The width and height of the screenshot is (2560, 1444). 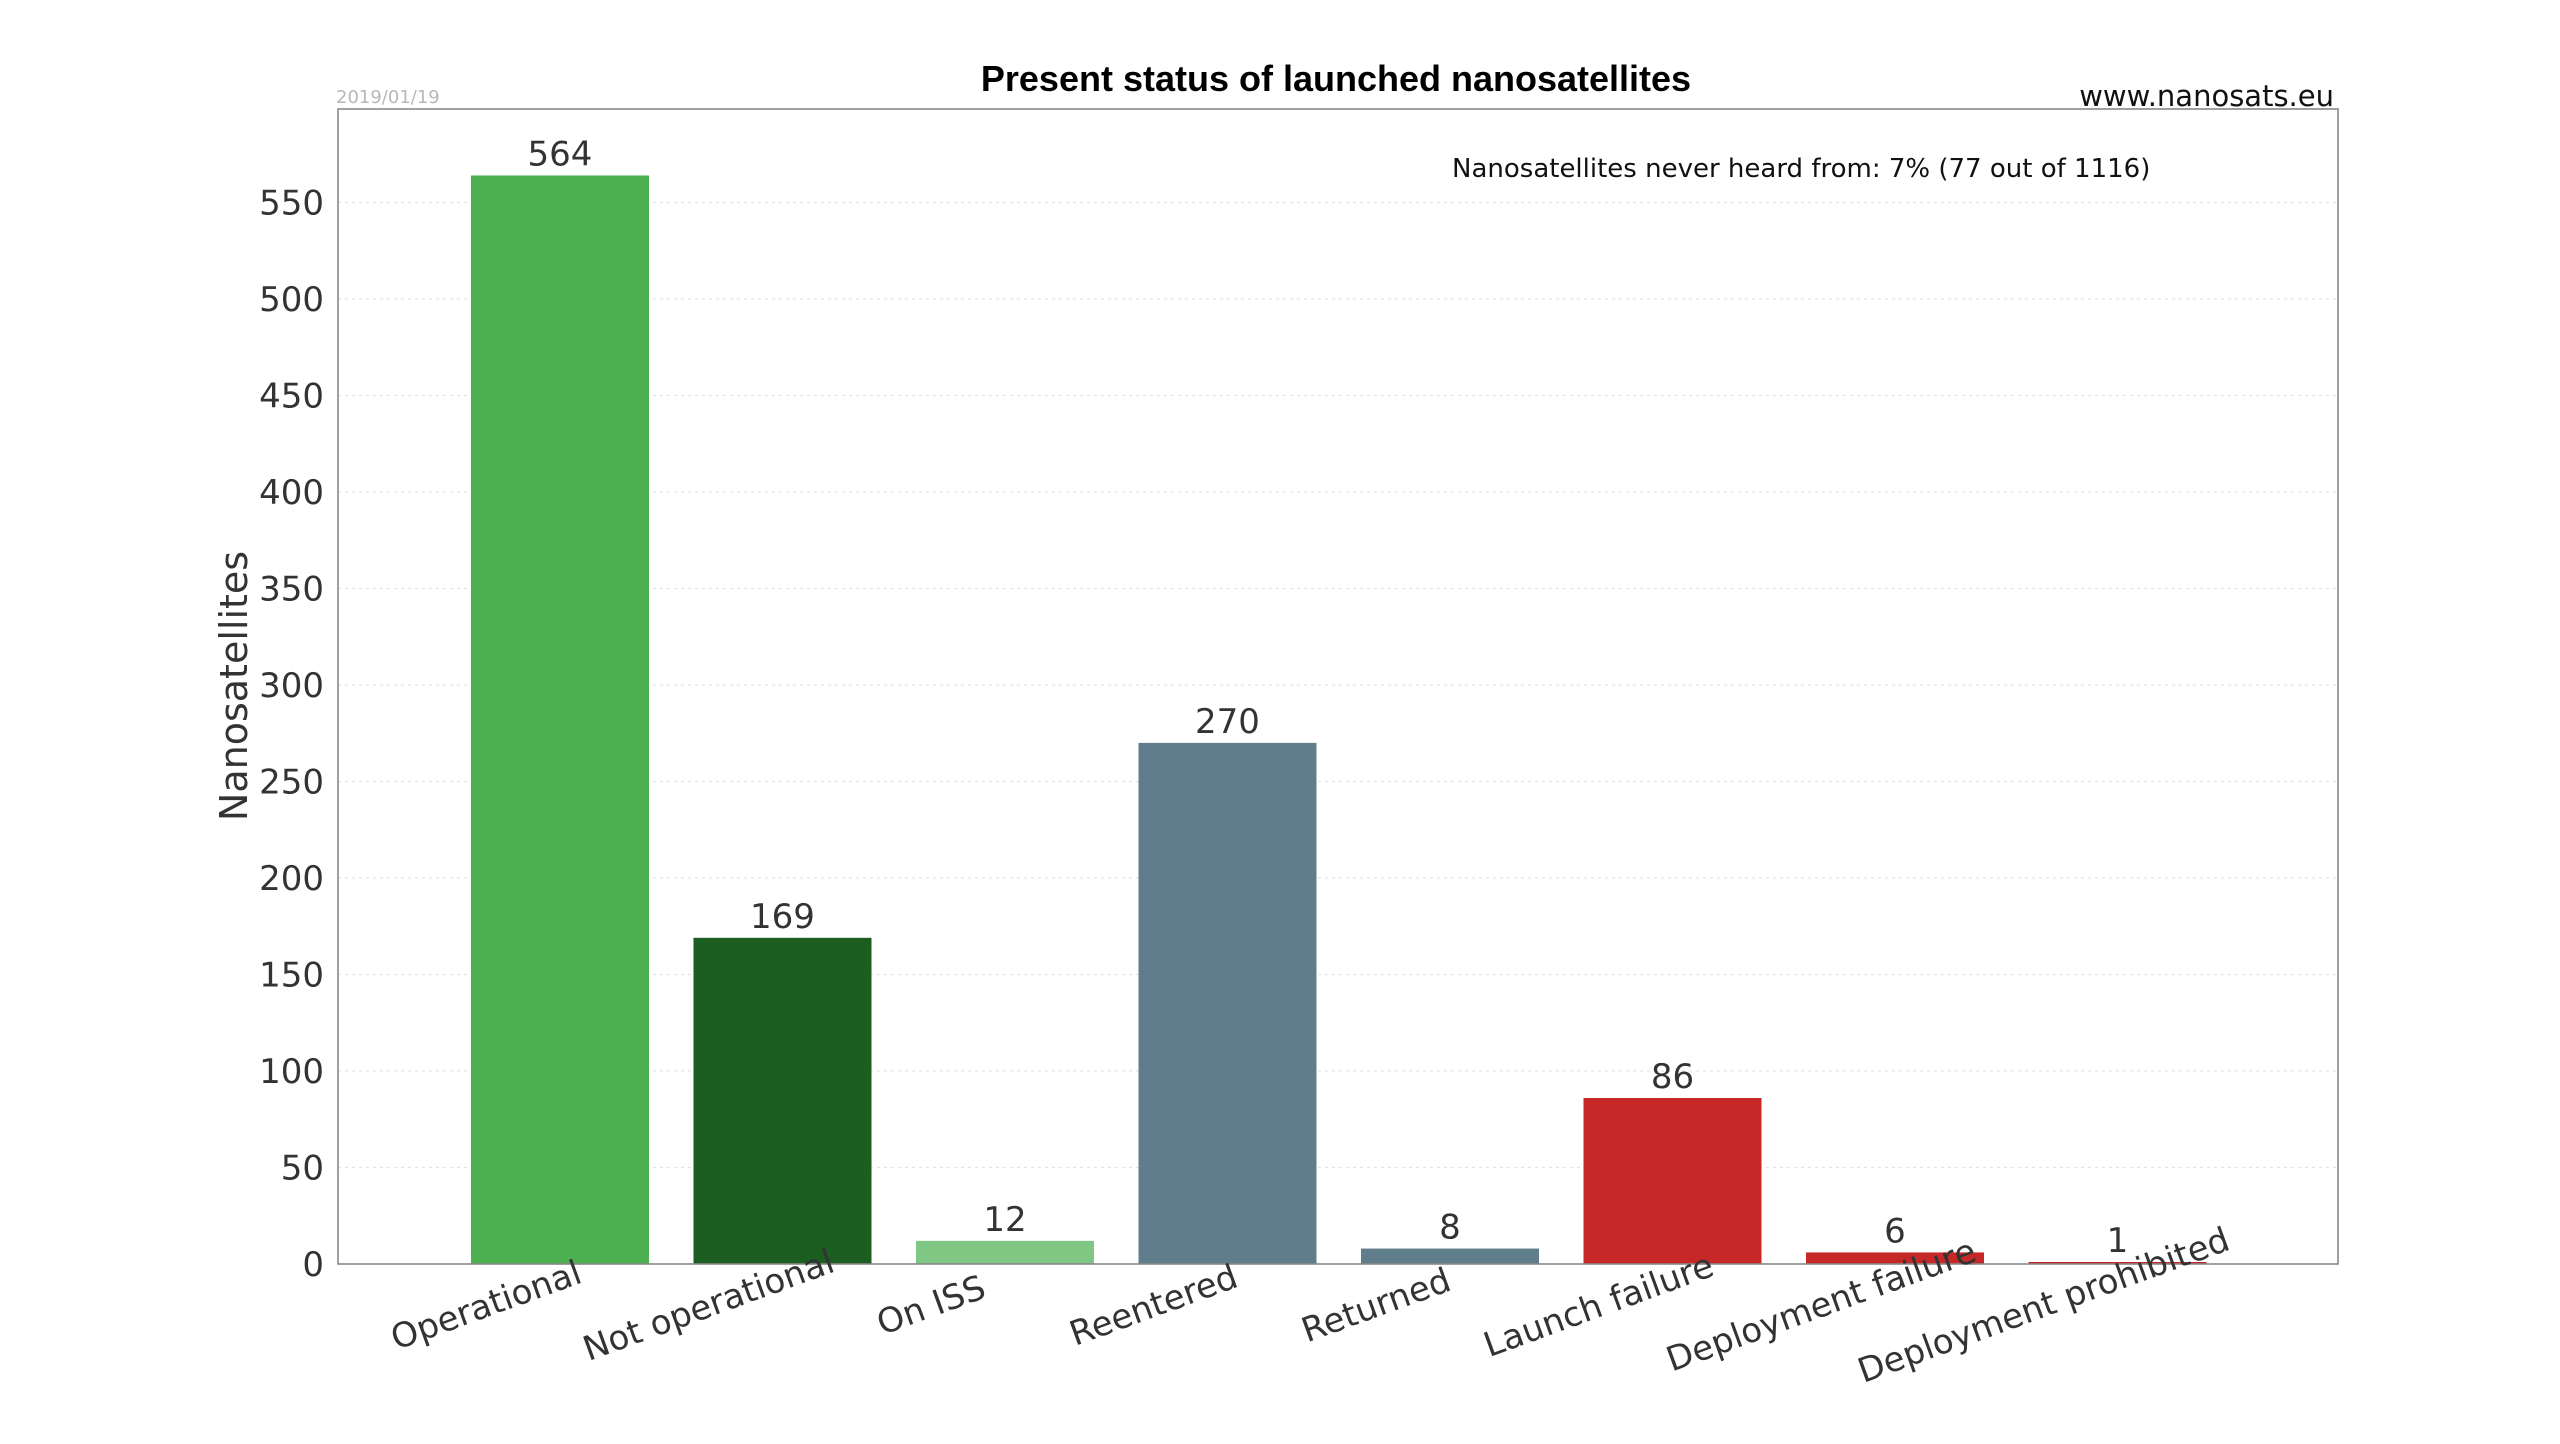 I want to click on data-label: 86, so click(x=1672, y=1077).